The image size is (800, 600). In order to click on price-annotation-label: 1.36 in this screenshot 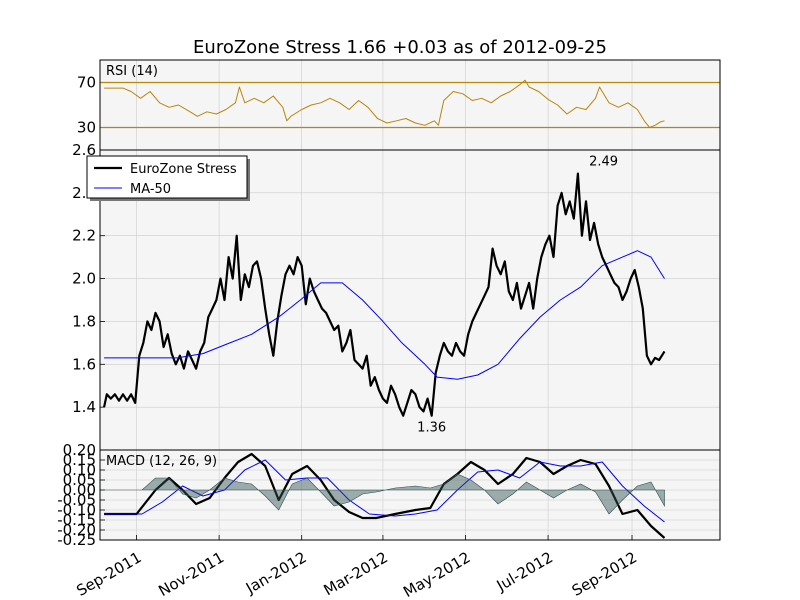, I will do `click(431, 428)`.